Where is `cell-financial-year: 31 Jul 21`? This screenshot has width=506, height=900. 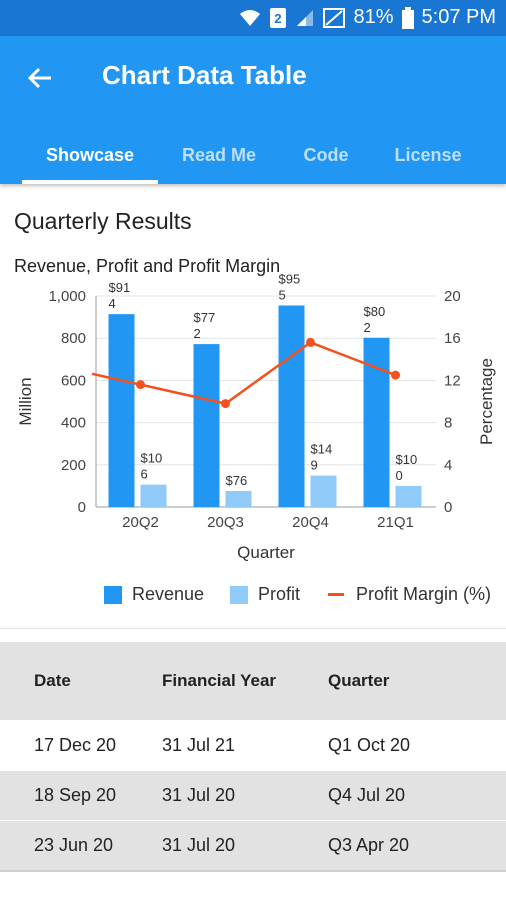
cell-financial-year: 31 Jul 21 is located at coordinates (199, 745).